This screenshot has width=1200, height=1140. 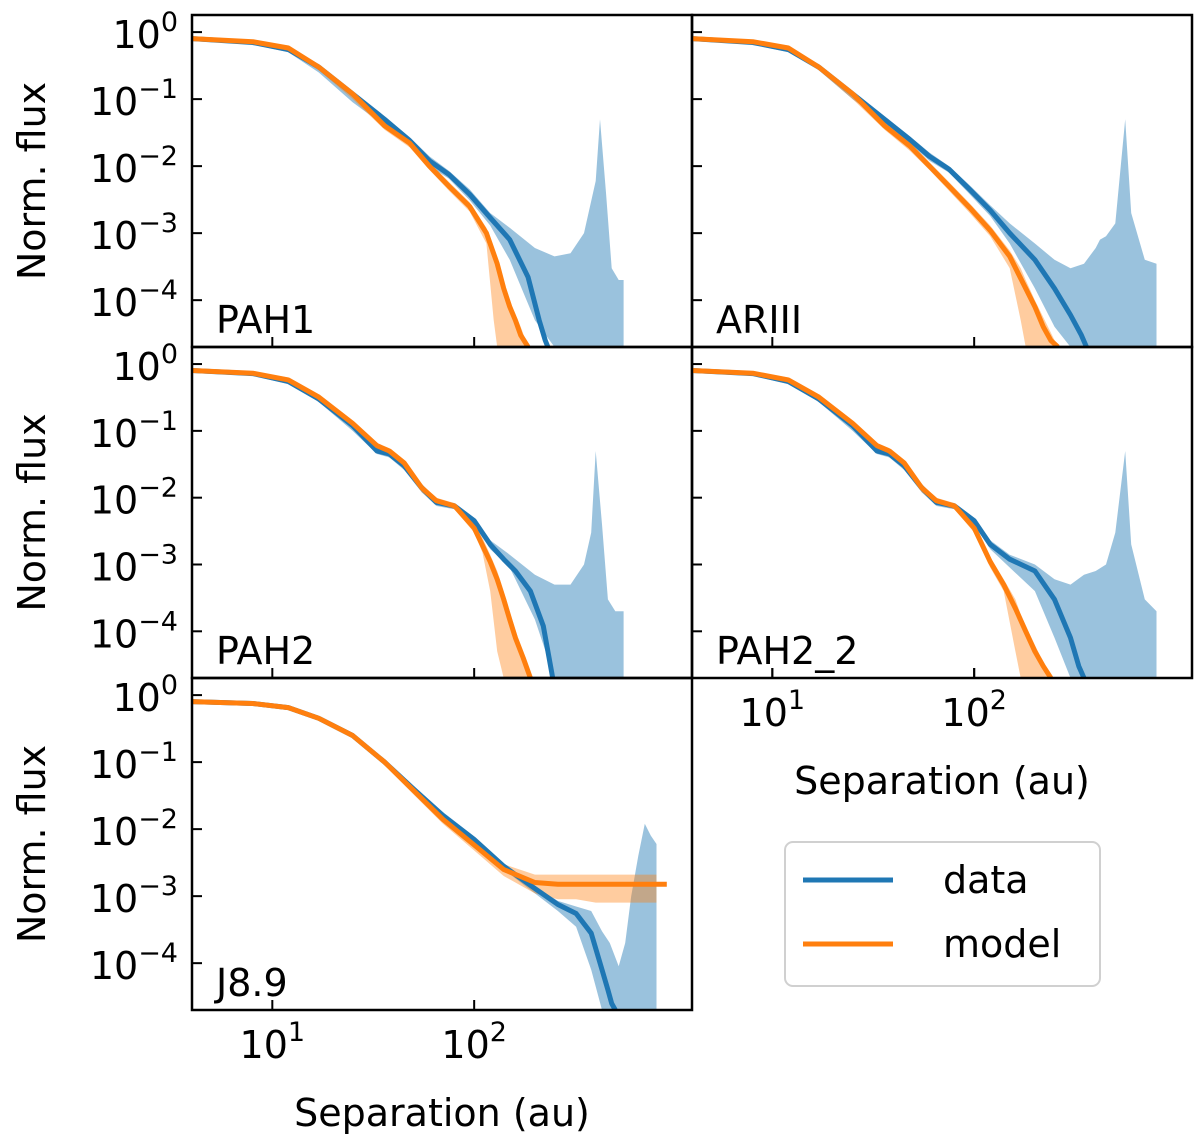 I want to click on legend-label-data: data, so click(x=986, y=880).